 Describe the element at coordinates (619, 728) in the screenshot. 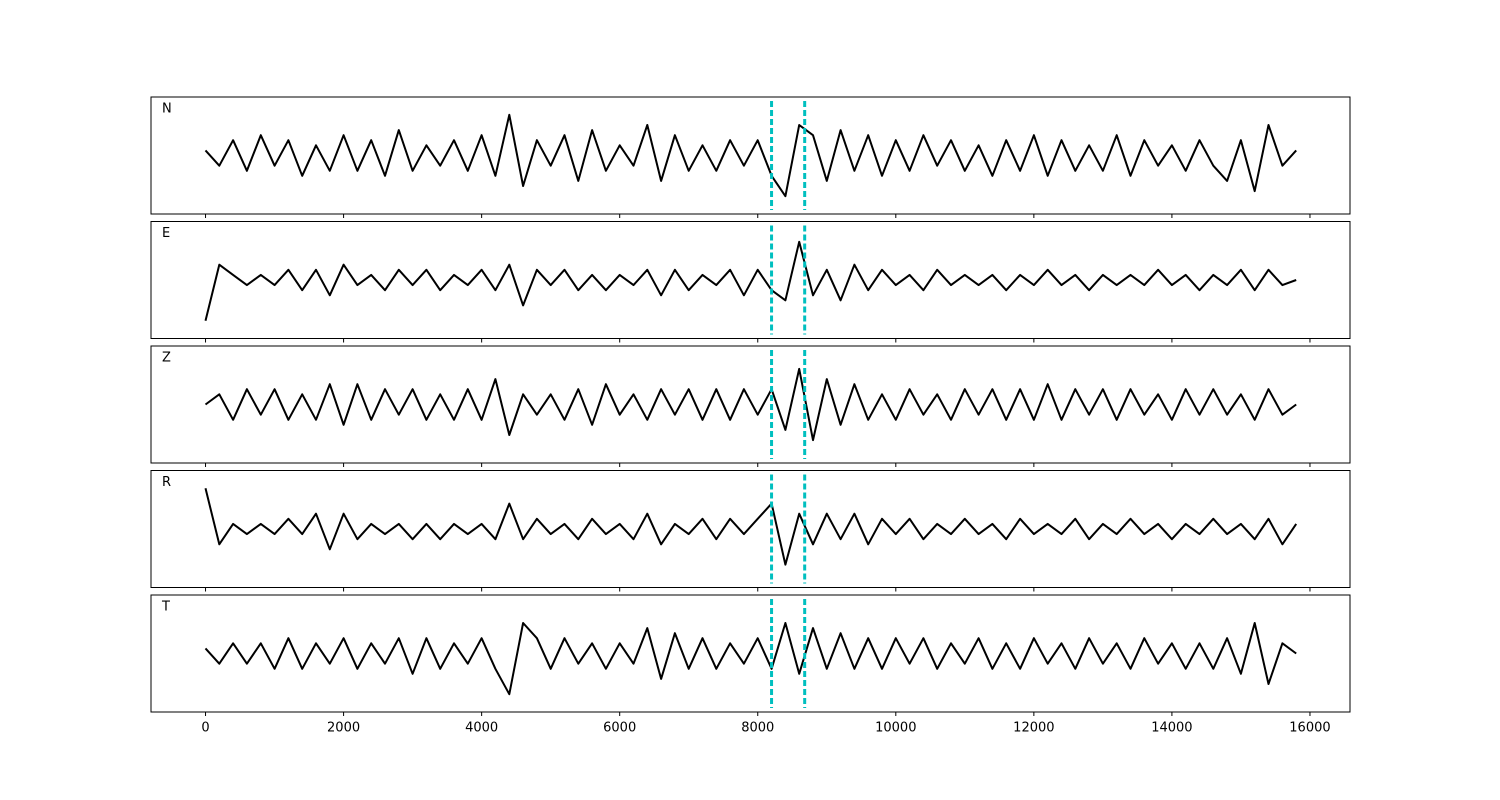

I see `x-tick-label: 6000` at that location.